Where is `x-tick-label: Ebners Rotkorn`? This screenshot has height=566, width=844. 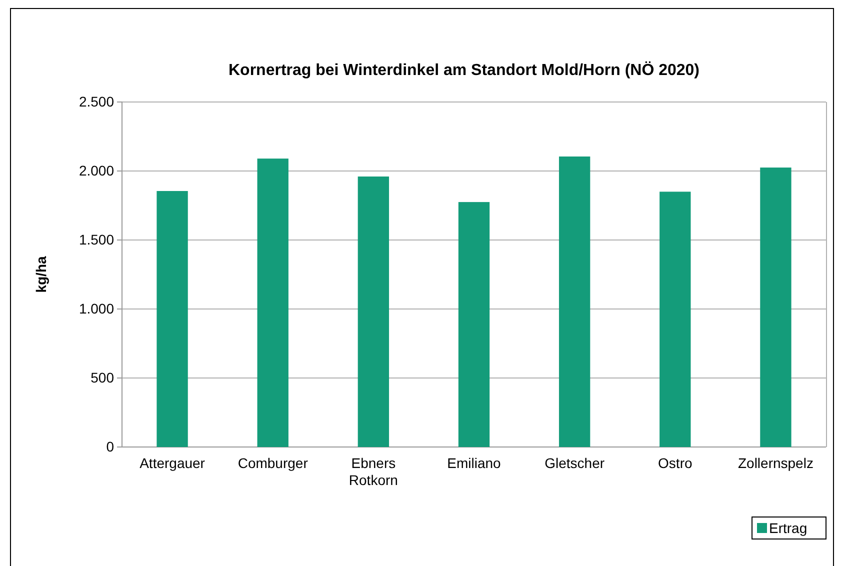 x-tick-label: Ebners Rotkorn is located at coordinates (373, 471).